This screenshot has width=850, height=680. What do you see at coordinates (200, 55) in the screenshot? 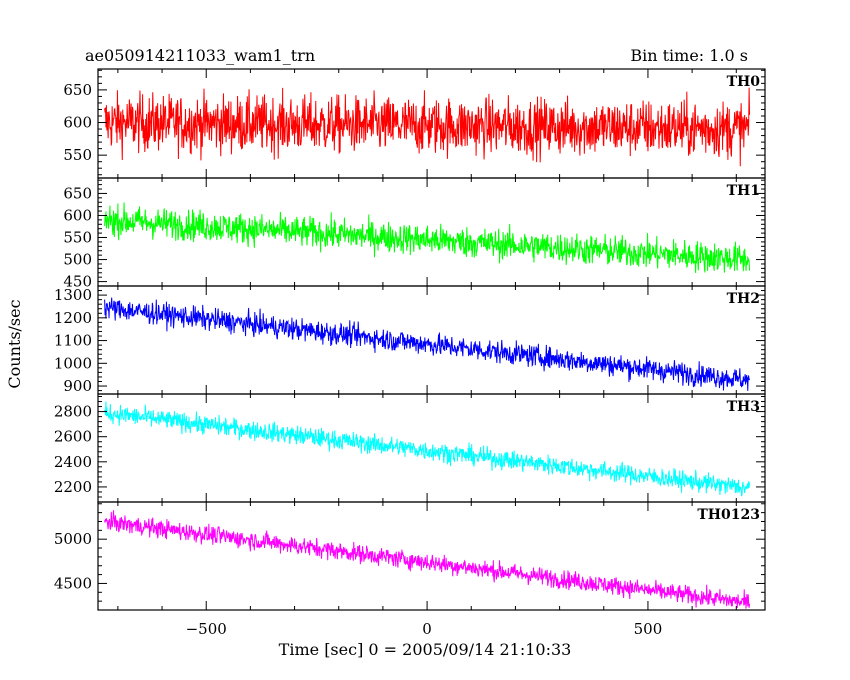
I see `plot-title: ae050914211033_wam1_trn` at bounding box center [200, 55].